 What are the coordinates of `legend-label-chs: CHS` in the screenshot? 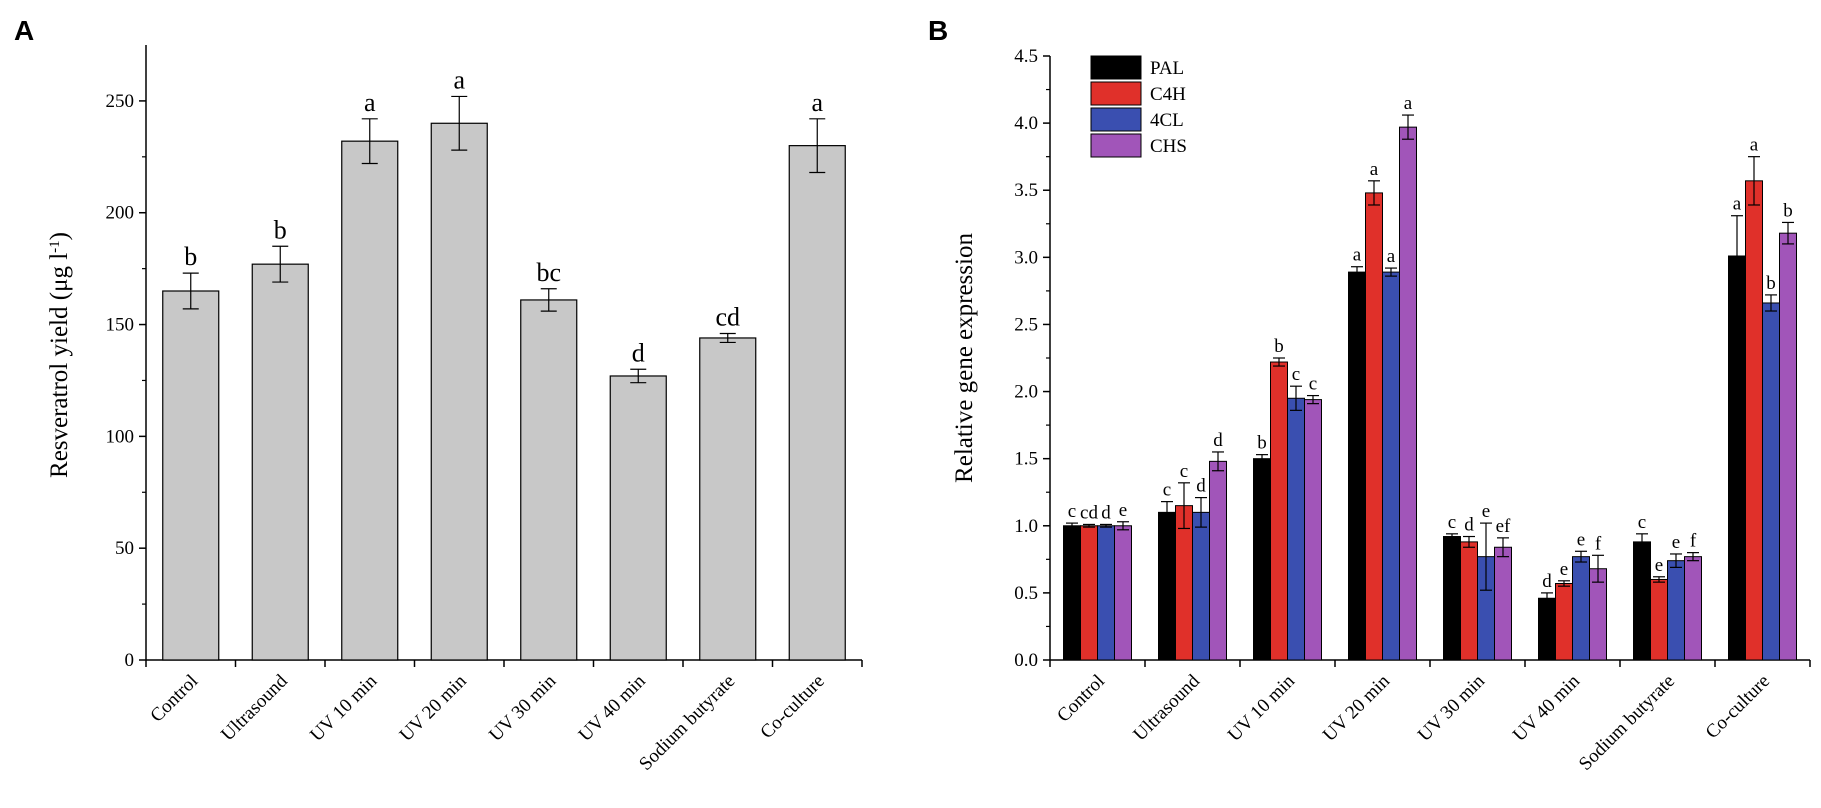 It's located at (1168, 146).